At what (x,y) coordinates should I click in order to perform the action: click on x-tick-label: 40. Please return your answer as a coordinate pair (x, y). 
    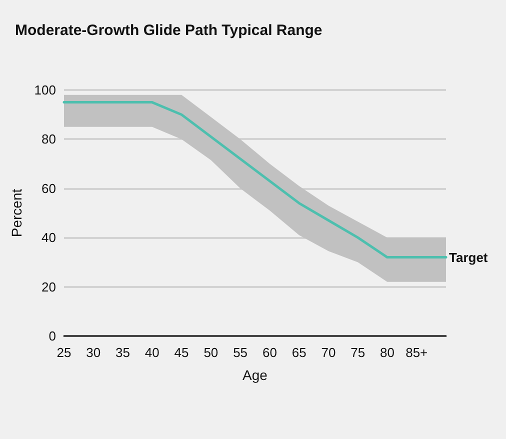
    Looking at the image, I should click on (152, 352).